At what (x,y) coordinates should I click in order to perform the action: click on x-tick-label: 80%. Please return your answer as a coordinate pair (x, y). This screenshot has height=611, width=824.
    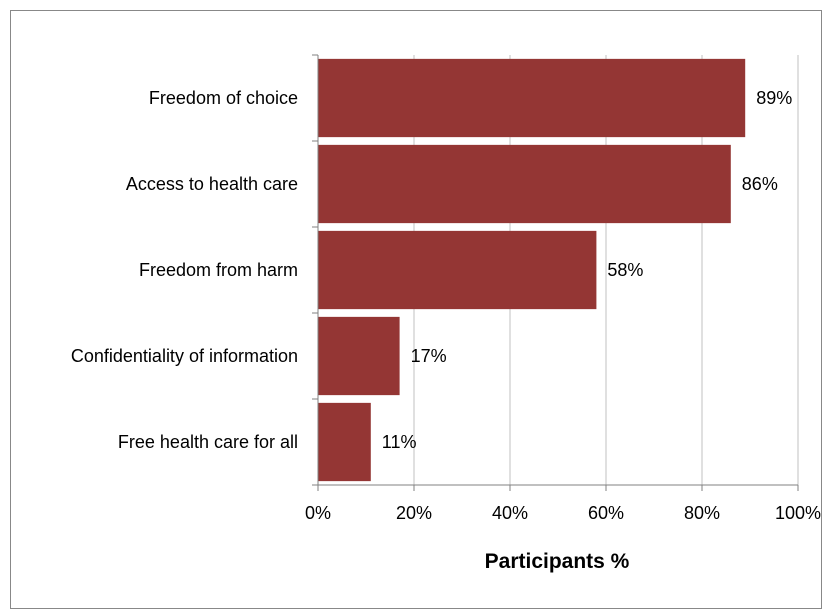
    Looking at the image, I should click on (702, 513).